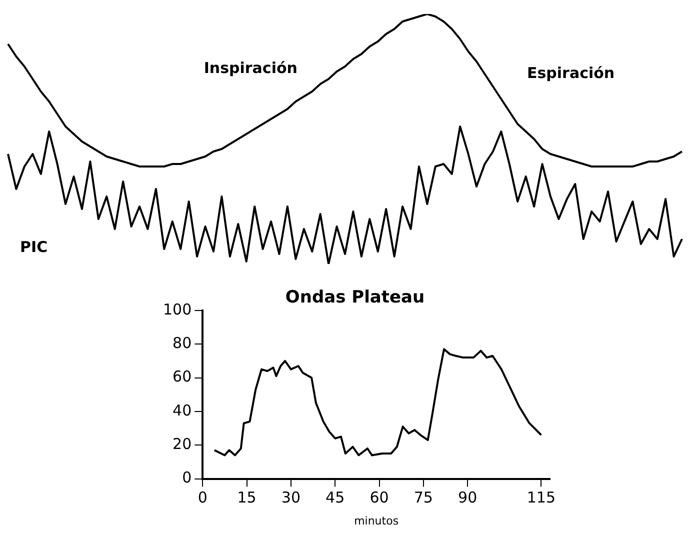  Describe the element at coordinates (379, 497) in the screenshot. I see `x-tick-label: 60` at that location.